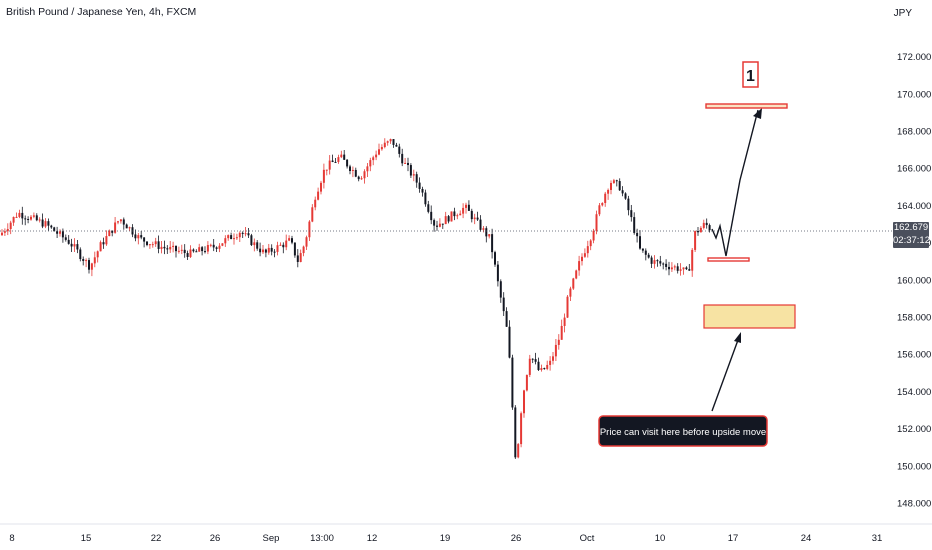 This screenshot has height=550, width=932. I want to click on last-price-tag: 162.679 02:37:12, so click(911, 235).